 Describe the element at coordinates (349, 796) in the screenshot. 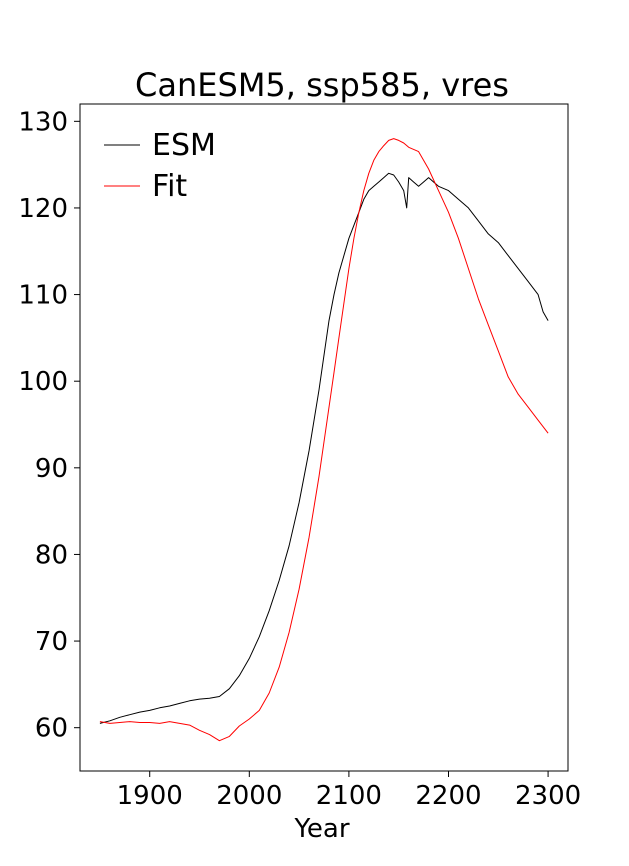

I see `x-tick-label: 2100` at that location.